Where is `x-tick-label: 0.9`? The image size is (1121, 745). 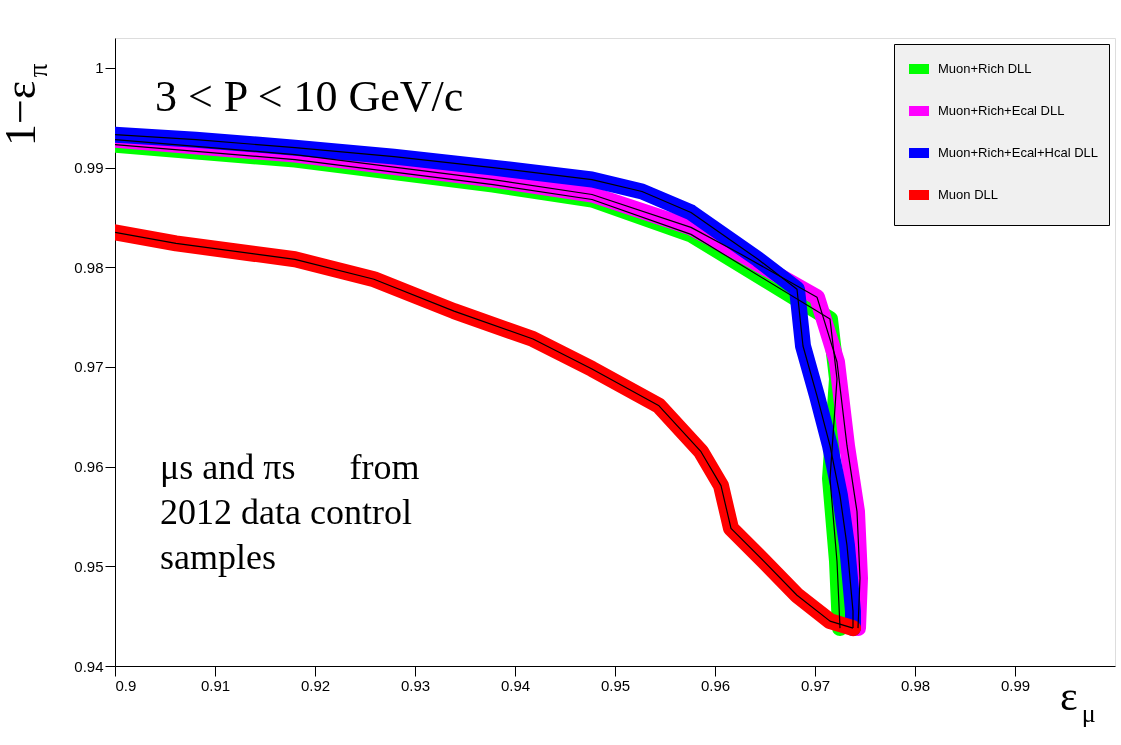
x-tick-label: 0.9 is located at coordinates (126, 685).